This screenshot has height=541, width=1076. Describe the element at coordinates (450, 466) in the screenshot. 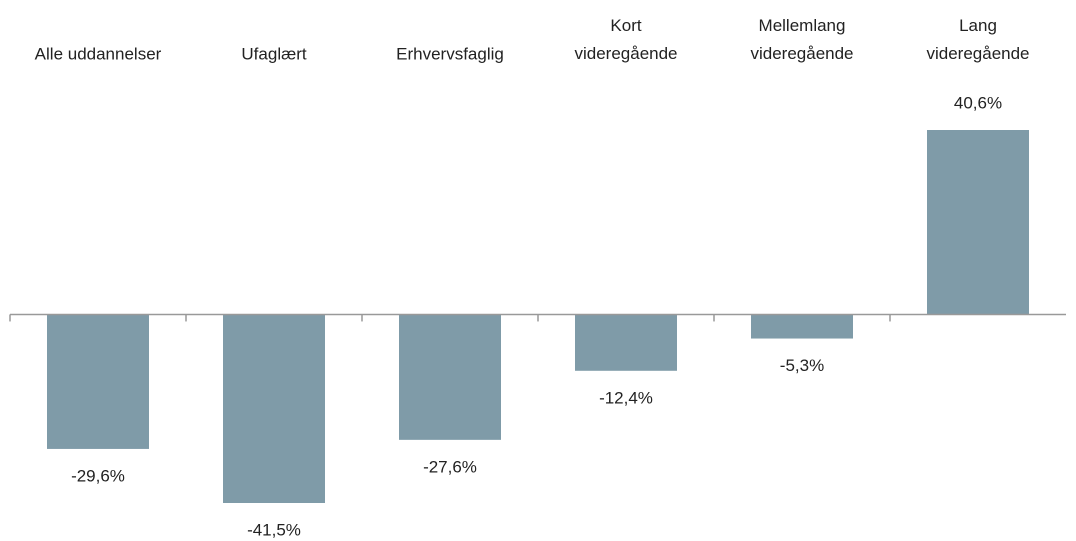

I see `value-label: -27,6%` at that location.